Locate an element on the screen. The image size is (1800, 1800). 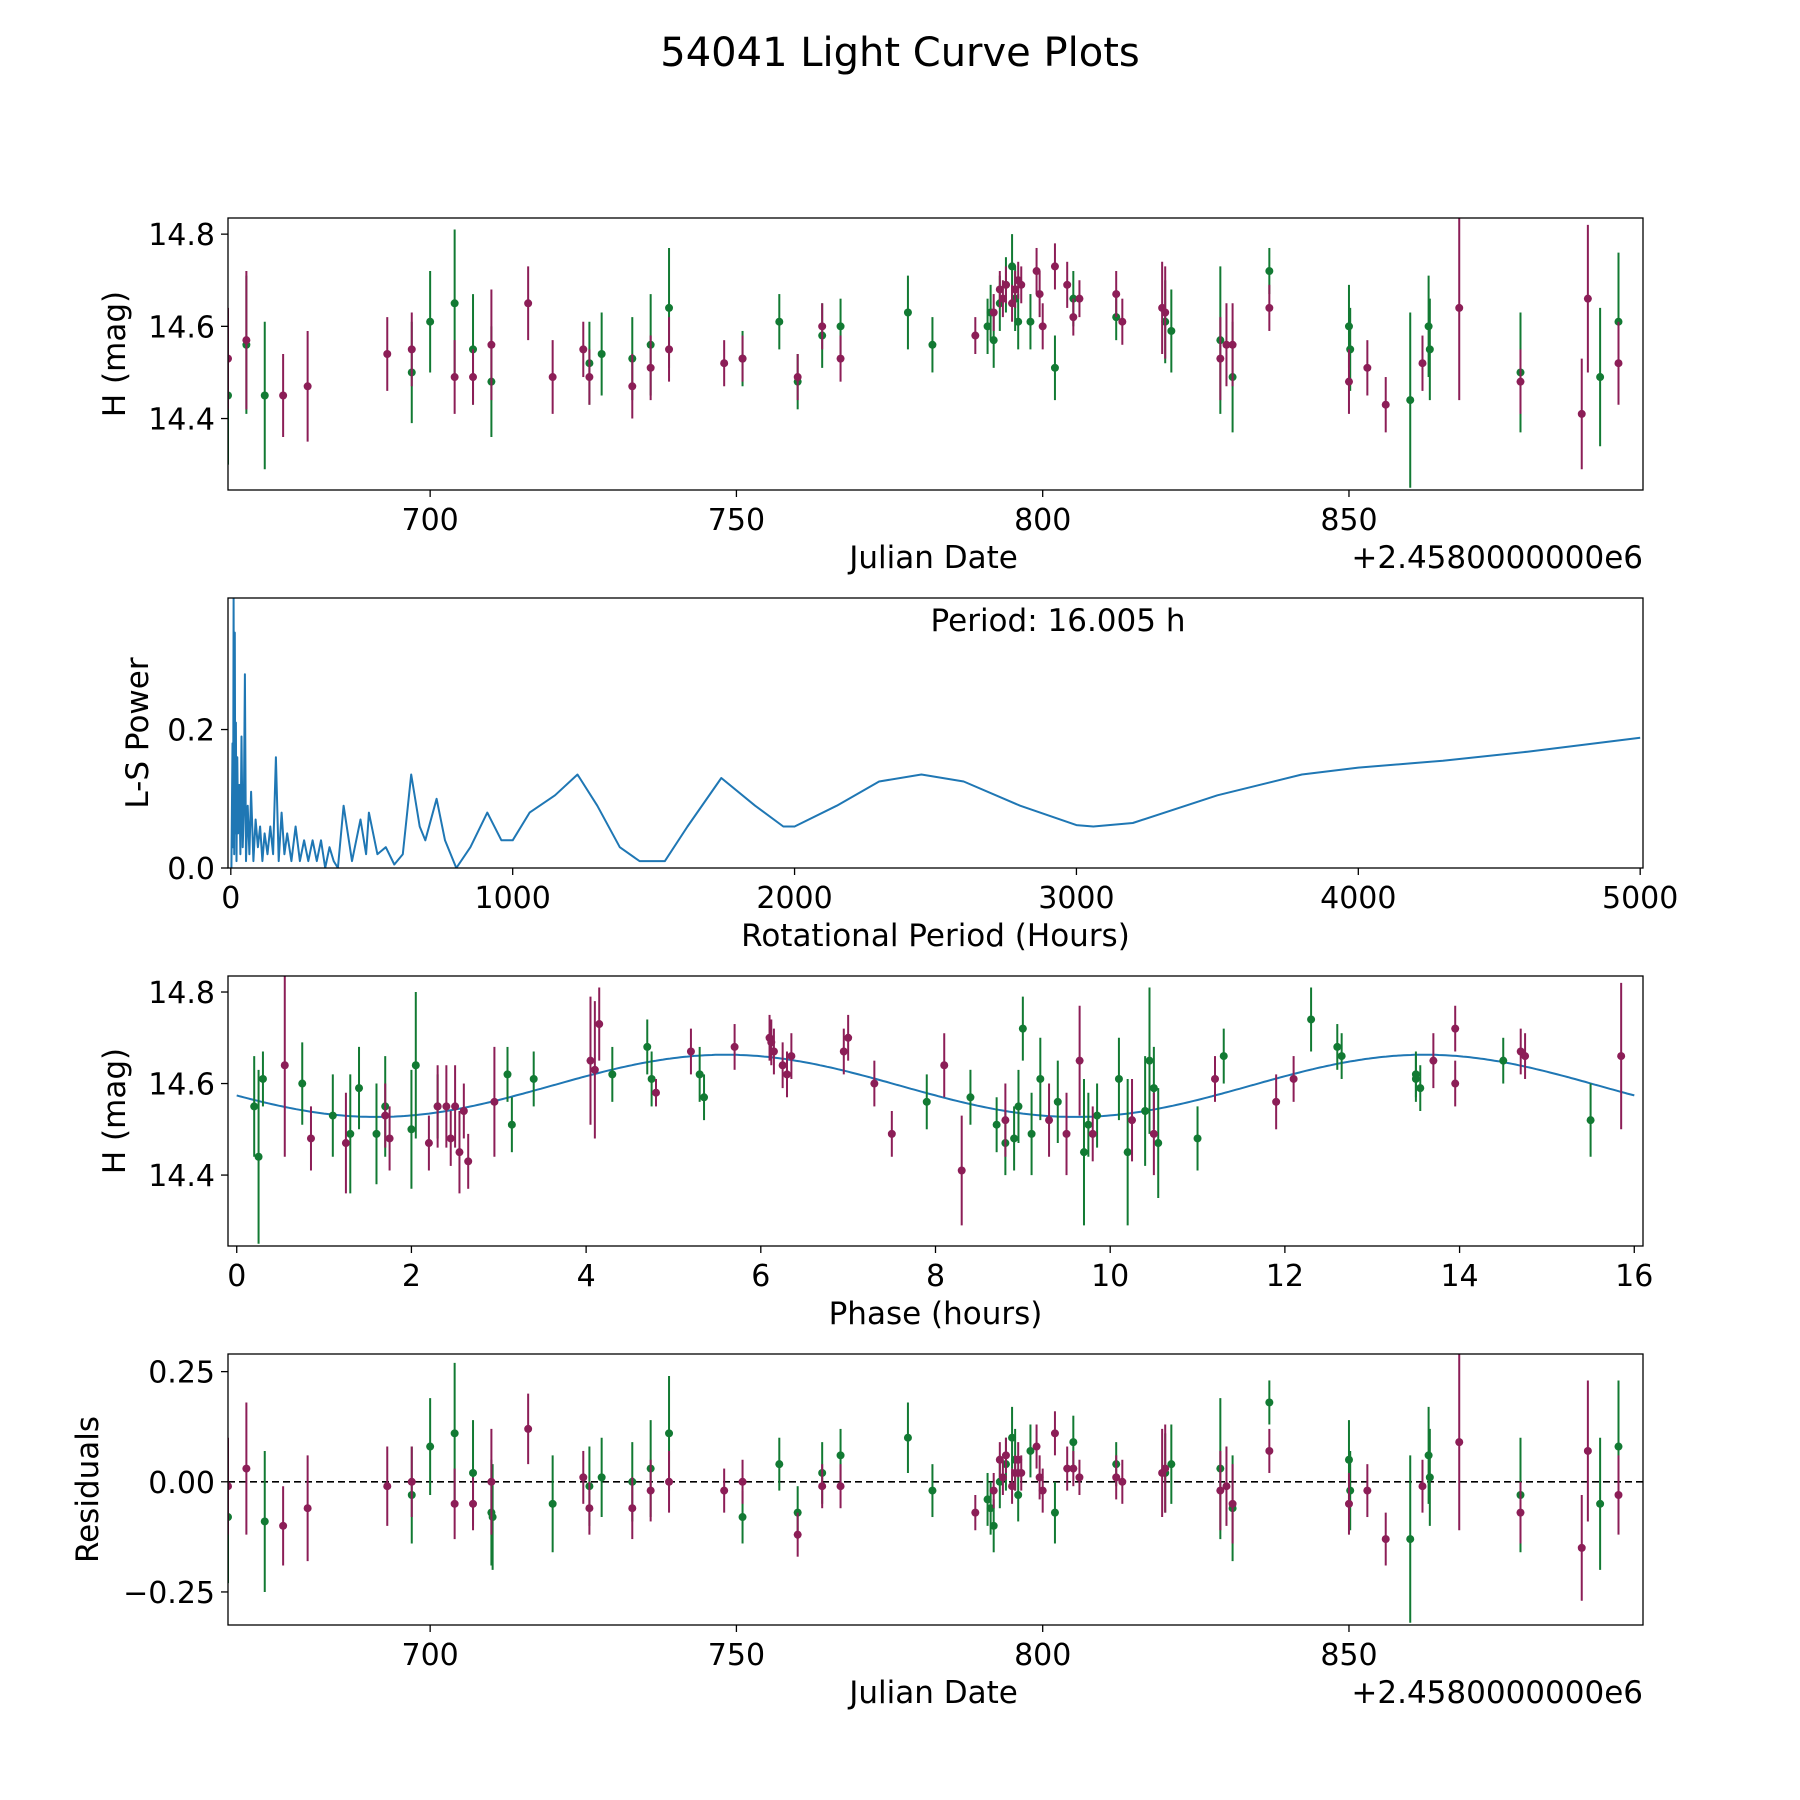
x-tick-label: 2000 is located at coordinates (794, 898).